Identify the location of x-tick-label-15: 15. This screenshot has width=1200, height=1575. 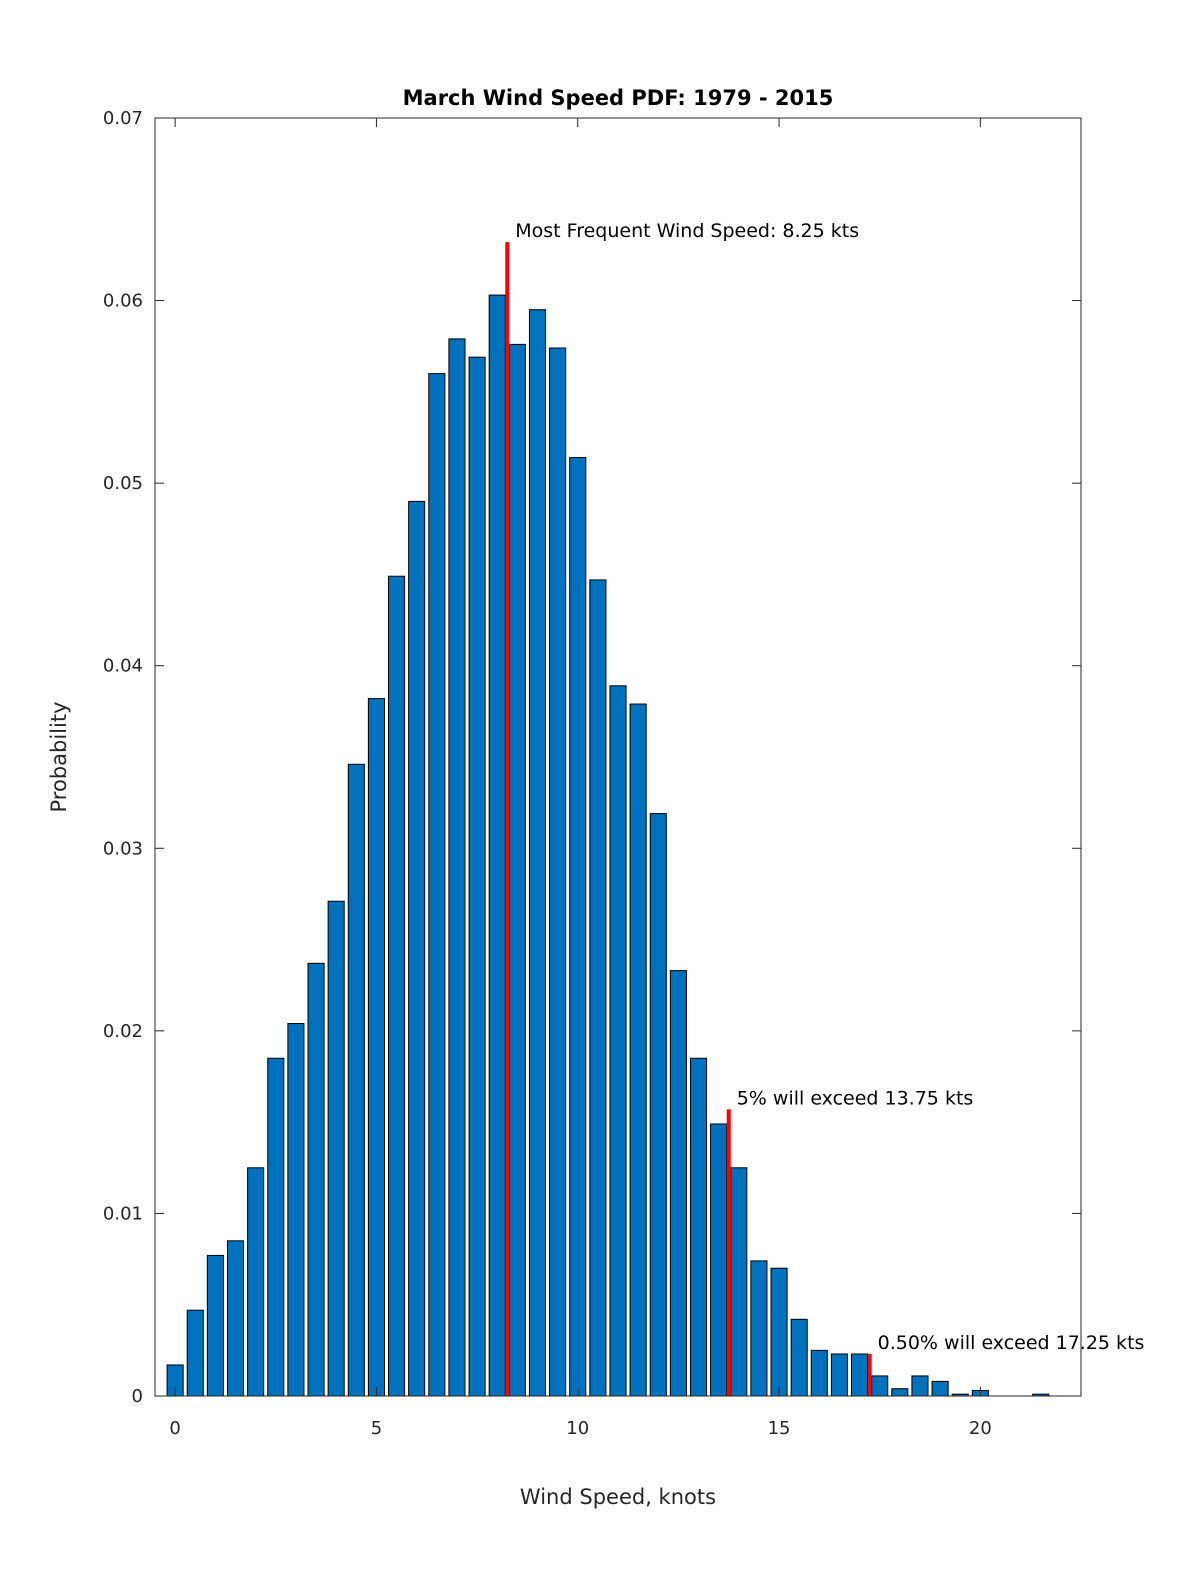
(779, 1428).